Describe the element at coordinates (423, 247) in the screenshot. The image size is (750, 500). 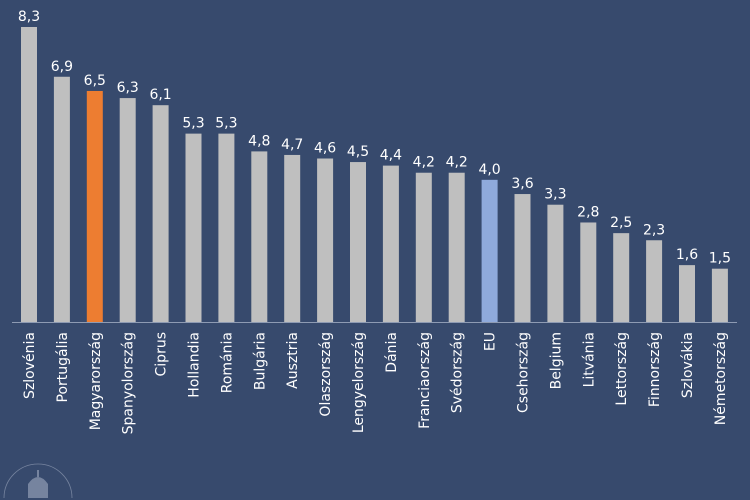
I see `bar-franciaország` at that location.